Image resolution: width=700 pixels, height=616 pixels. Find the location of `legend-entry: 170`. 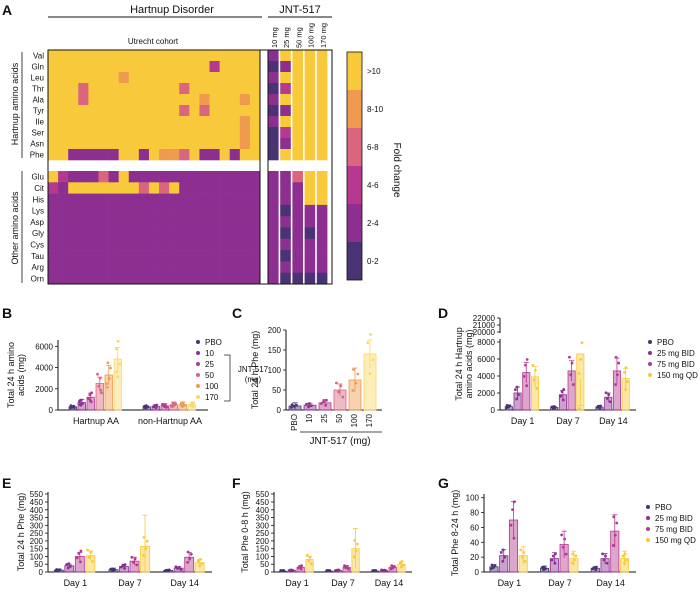

legend-entry: 170 is located at coordinates (212, 397).